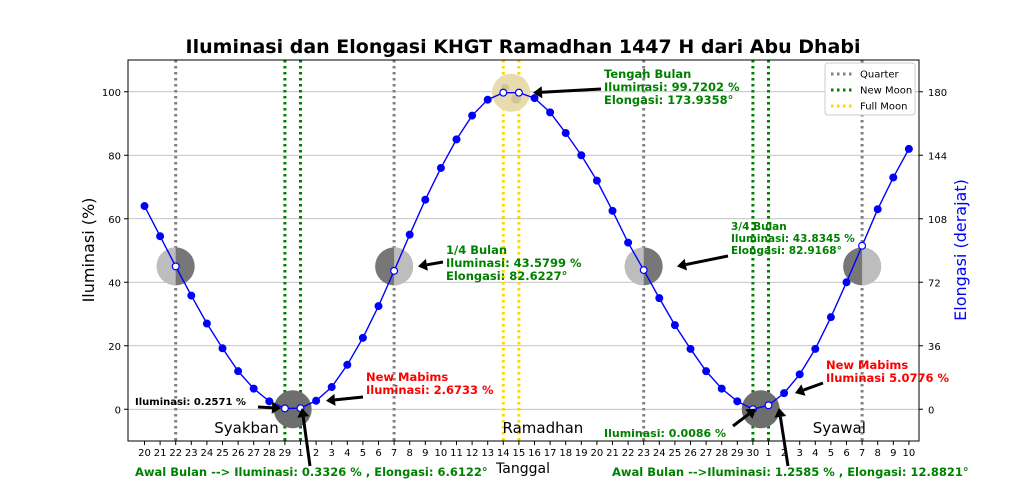 The image size is (1024, 497). I want to click on annotation-line: Elongasi: 82.9168°, so click(786, 251).